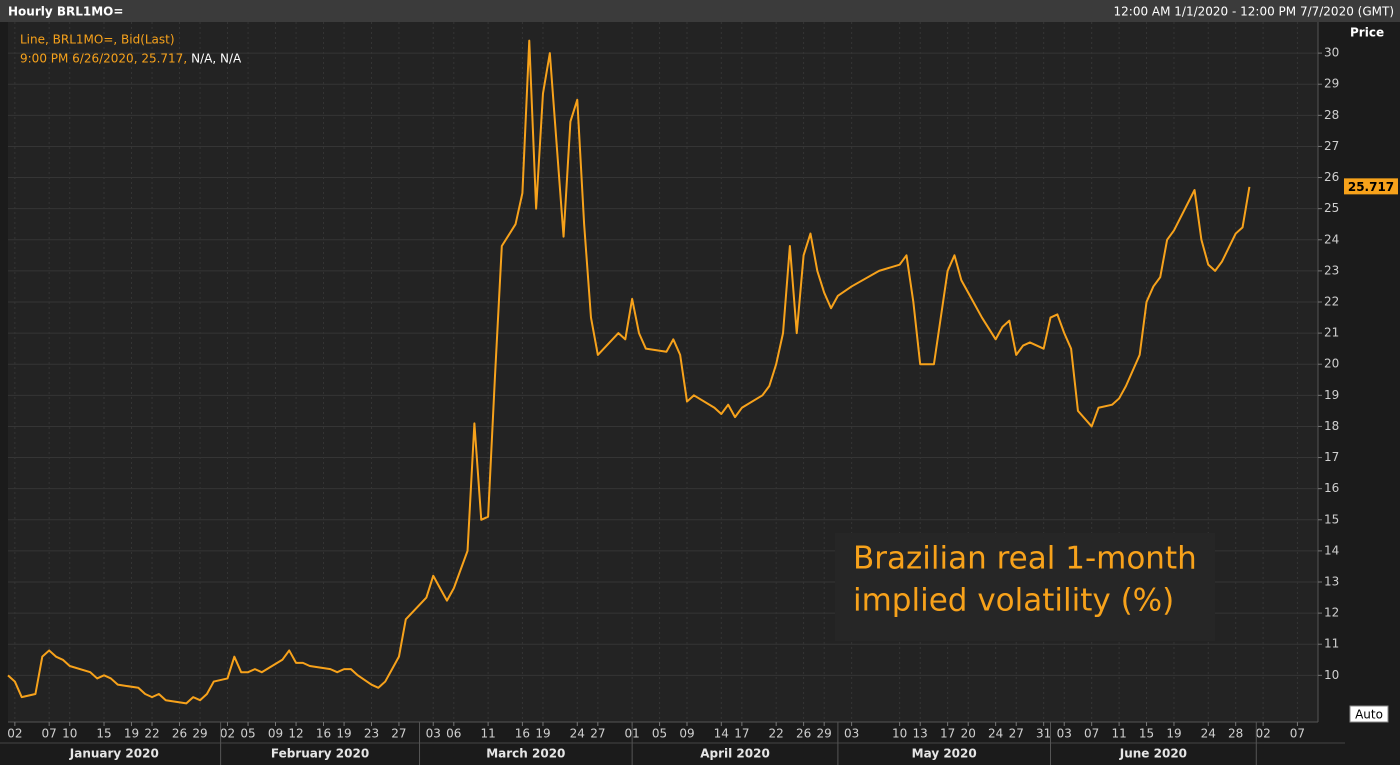 The width and height of the screenshot is (1400, 765). Describe the element at coordinates (1331, 675) in the screenshot. I see `y-tick-label: 10` at that location.